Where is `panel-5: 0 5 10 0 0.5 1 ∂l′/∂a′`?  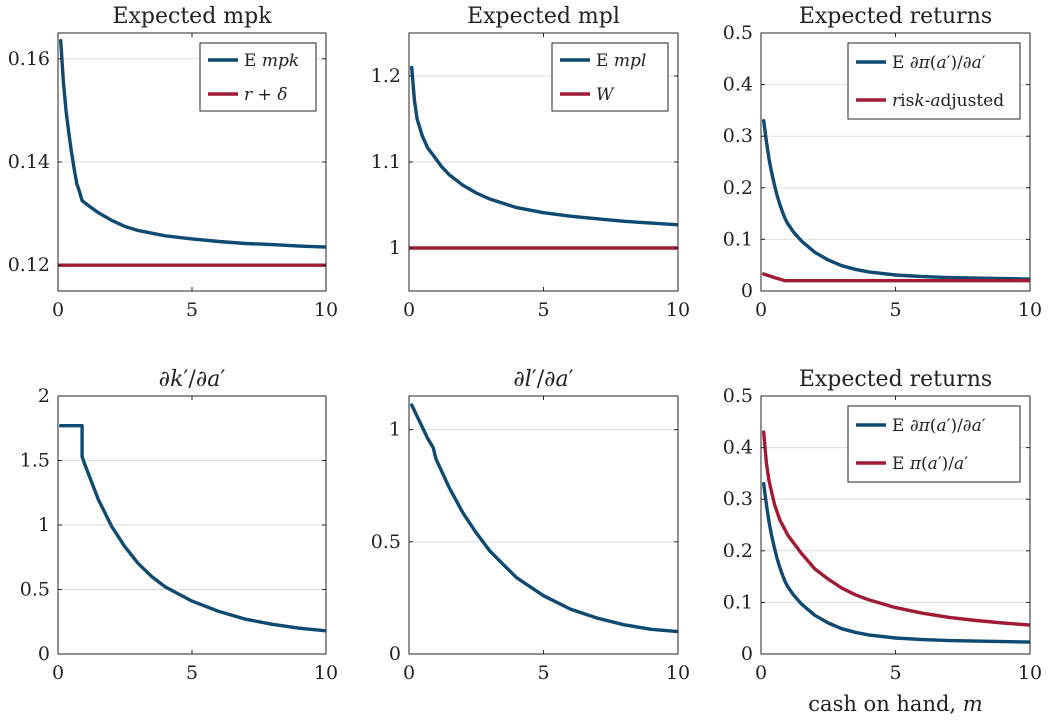 panel-5: 0 5 10 0 0.5 1 ∂l′/∂a′ is located at coordinates (530, 525).